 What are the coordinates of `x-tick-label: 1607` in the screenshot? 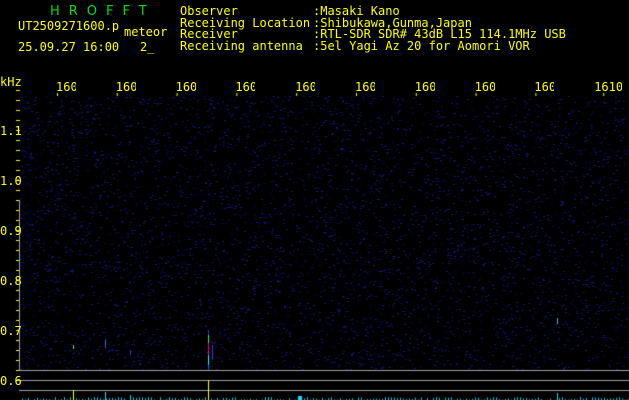 It's located at (424, 87).